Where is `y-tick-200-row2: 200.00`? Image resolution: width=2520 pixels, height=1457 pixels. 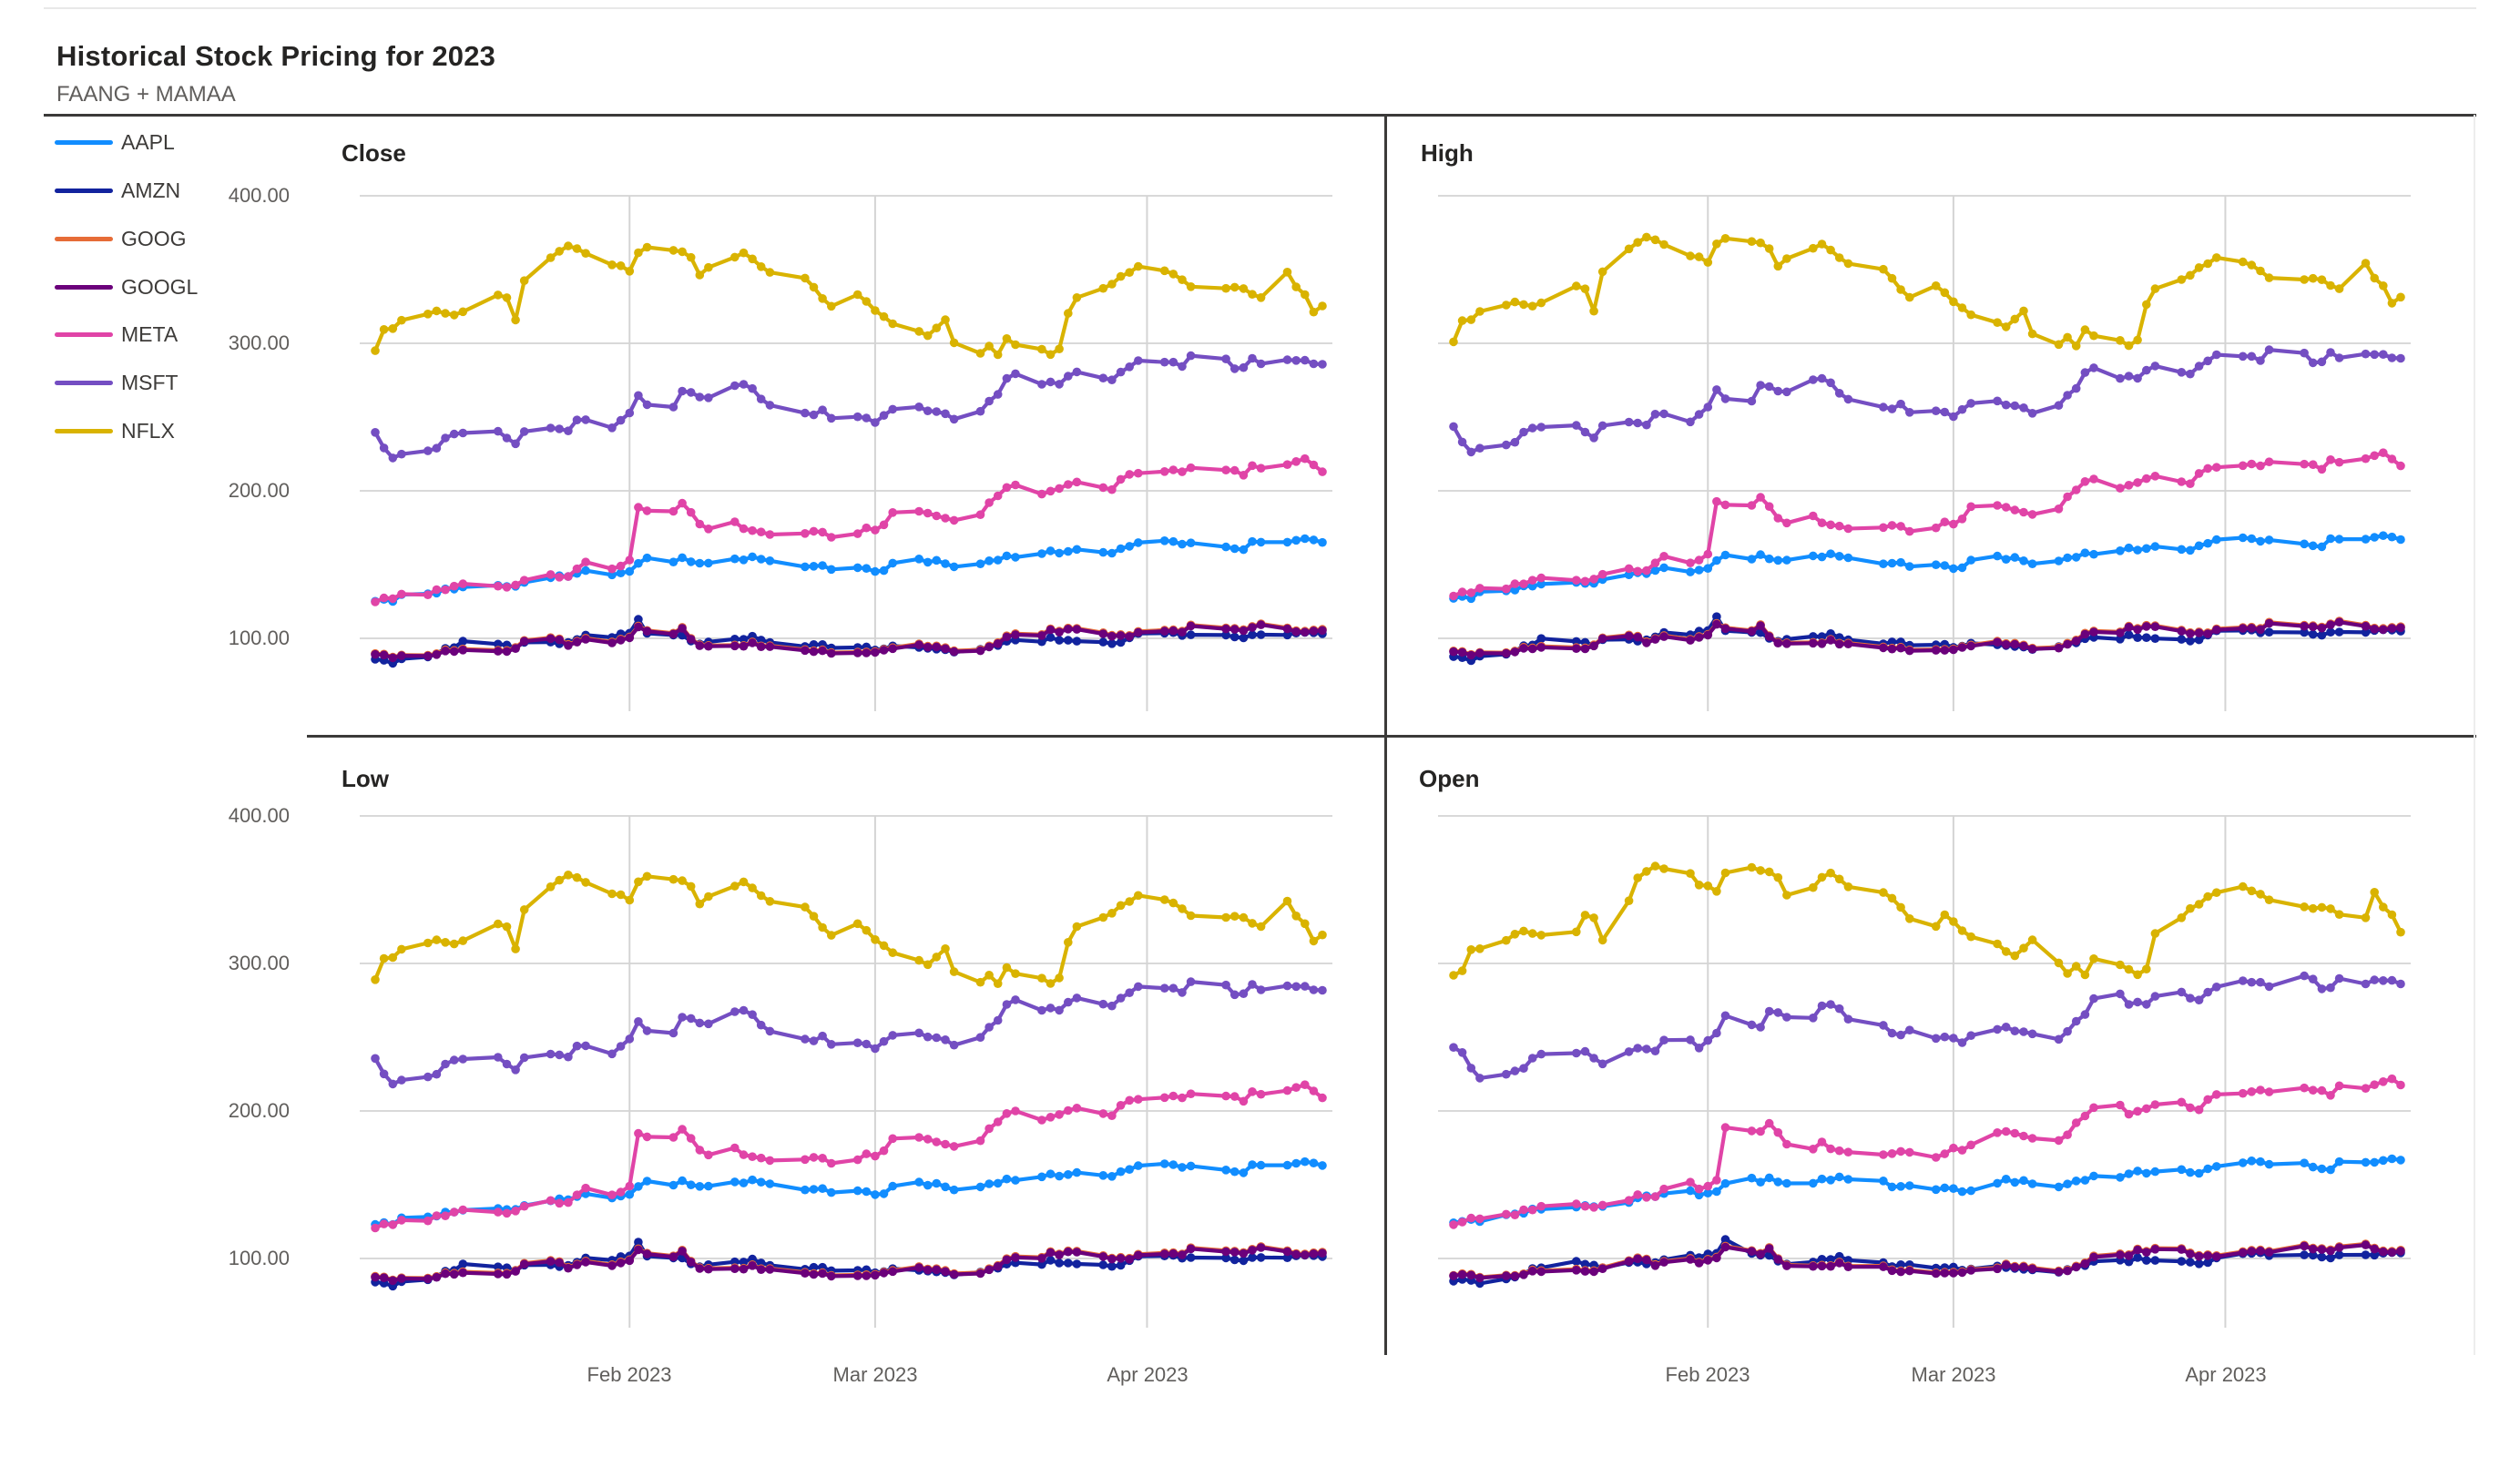 y-tick-200-row2: 200.00 is located at coordinates (259, 1110).